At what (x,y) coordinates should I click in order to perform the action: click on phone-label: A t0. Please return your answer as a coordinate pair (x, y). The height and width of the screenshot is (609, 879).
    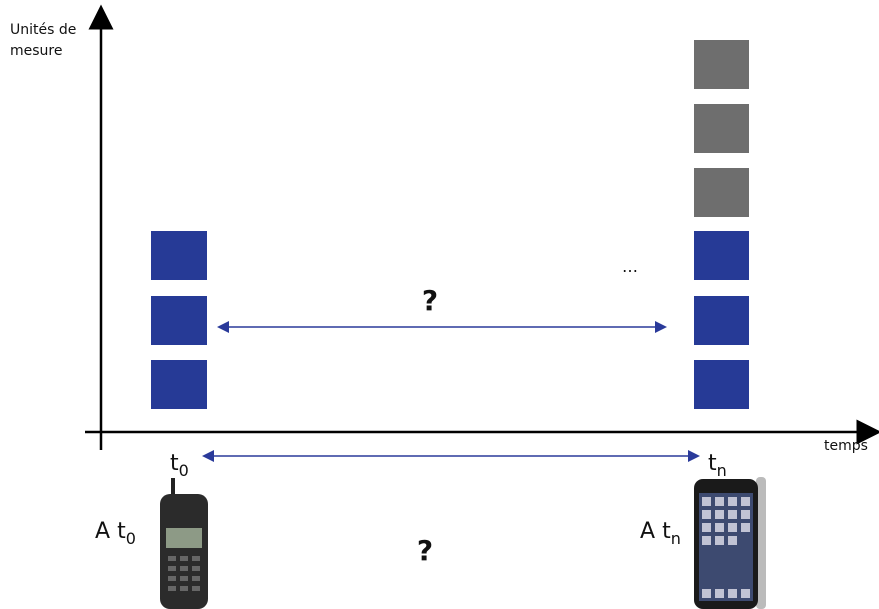
    Looking at the image, I should click on (115, 533).